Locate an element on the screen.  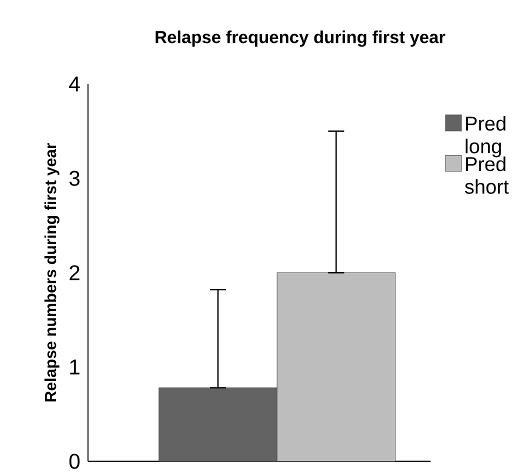
chart-title: Relapse frequency during first year is located at coordinates (301, 38).